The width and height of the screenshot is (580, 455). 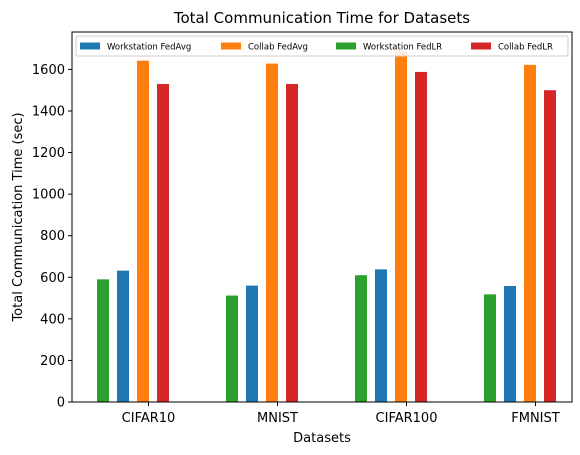 What do you see at coordinates (407, 418) in the screenshot?
I see `x-tick-label: CIFAR100` at bounding box center [407, 418].